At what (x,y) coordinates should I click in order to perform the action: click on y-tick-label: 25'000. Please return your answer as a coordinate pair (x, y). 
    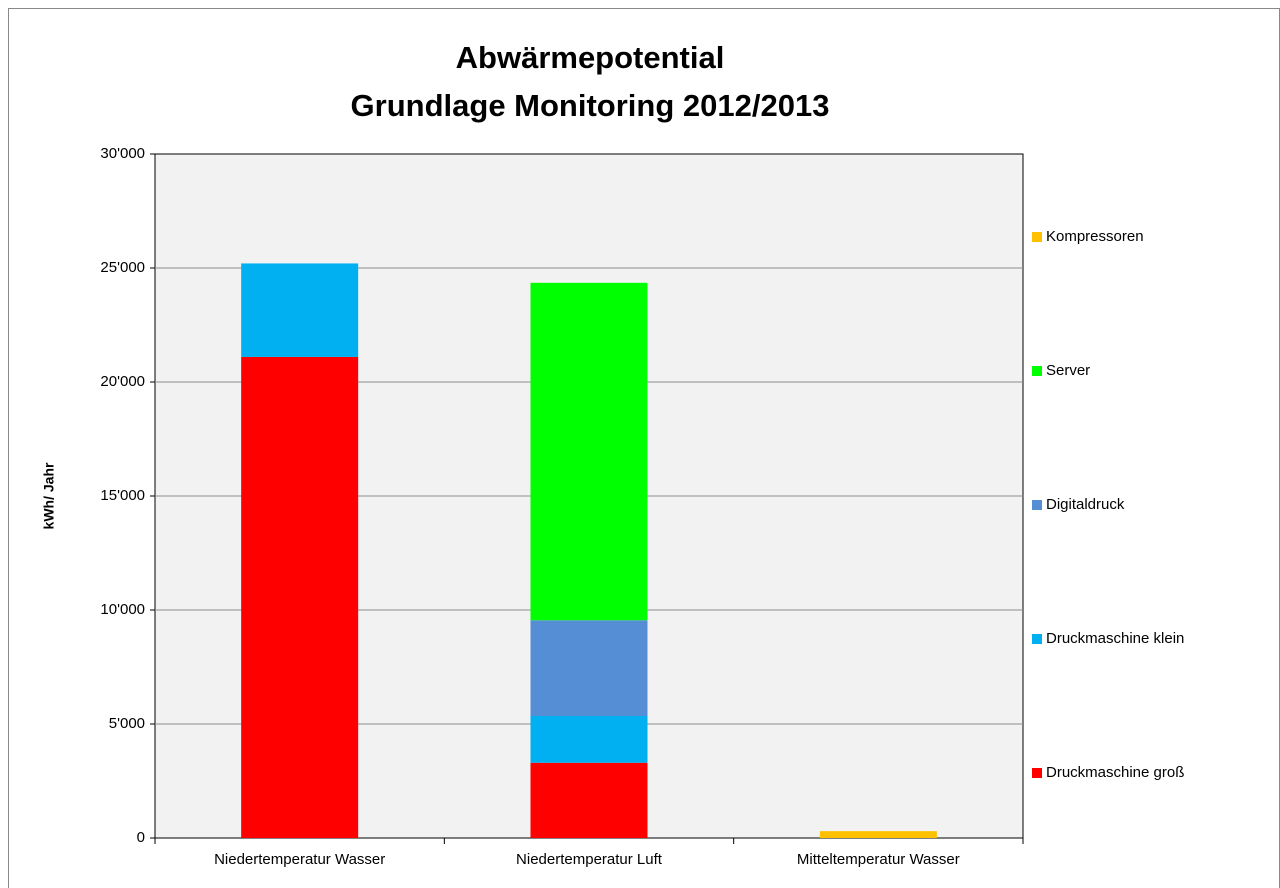
    Looking at the image, I should click on (122, 267).